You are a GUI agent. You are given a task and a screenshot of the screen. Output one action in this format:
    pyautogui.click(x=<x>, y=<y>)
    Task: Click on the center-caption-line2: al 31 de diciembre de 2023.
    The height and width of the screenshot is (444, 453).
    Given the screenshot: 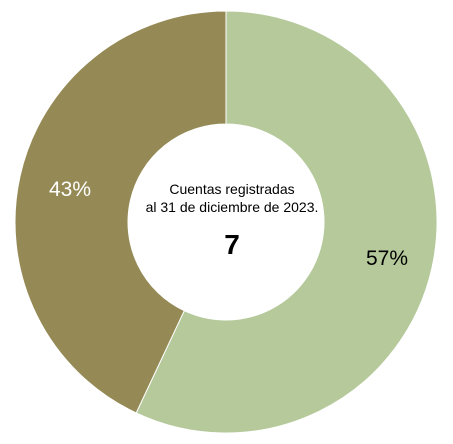 What is the action you would take?
    pyautogui.click(x=232, y=207)
    